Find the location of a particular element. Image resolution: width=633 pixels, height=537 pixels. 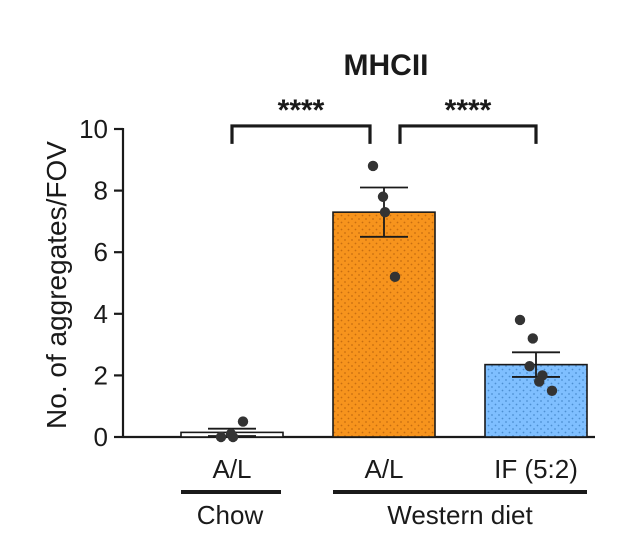

category-label-chow-al: A/L is located at coordinates (231, 469).